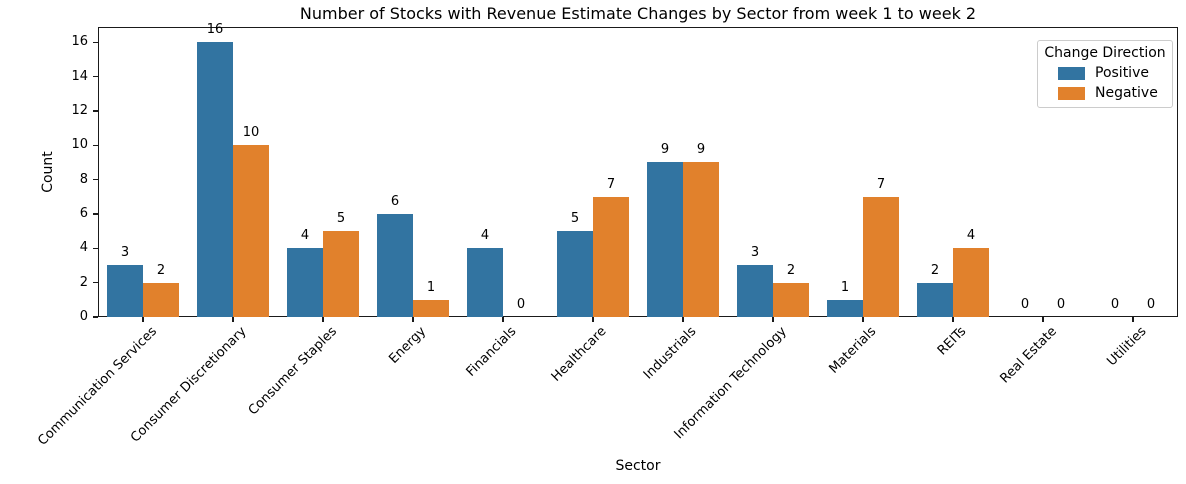 The height and width of the screenshot is (484, 1186). I want to click on legend-items: Positive Negative, so click(1105, 82).